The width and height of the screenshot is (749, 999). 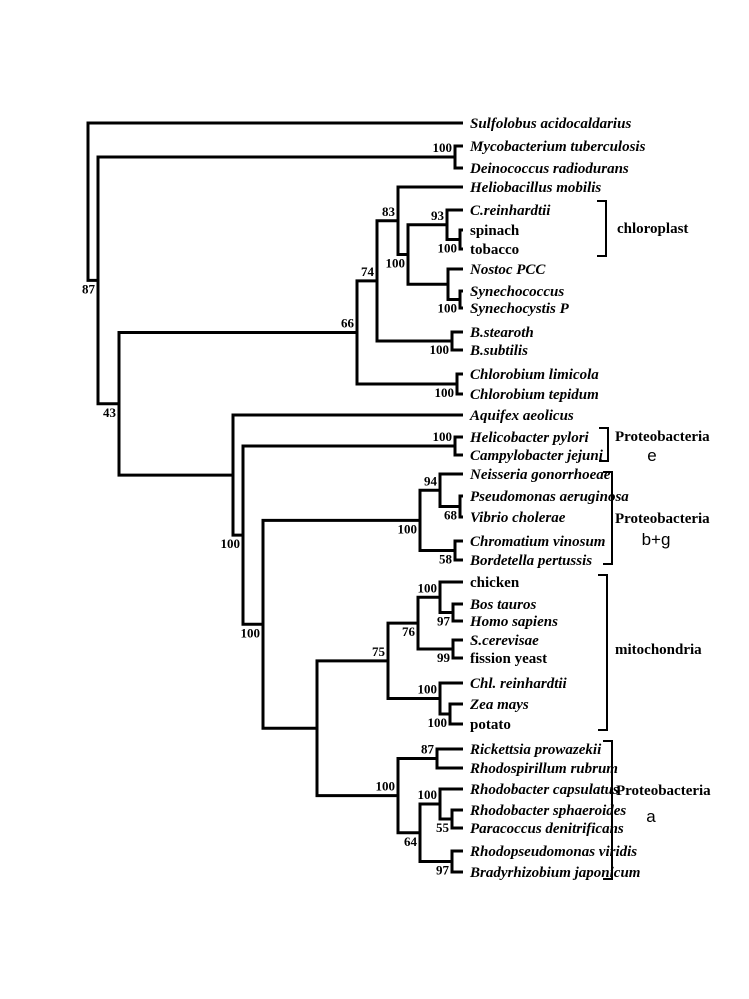 What do you see at coordinates (444, 621) in the screenshot?
I see `bootstrap-value: 97` at bounding box center [444, 621].